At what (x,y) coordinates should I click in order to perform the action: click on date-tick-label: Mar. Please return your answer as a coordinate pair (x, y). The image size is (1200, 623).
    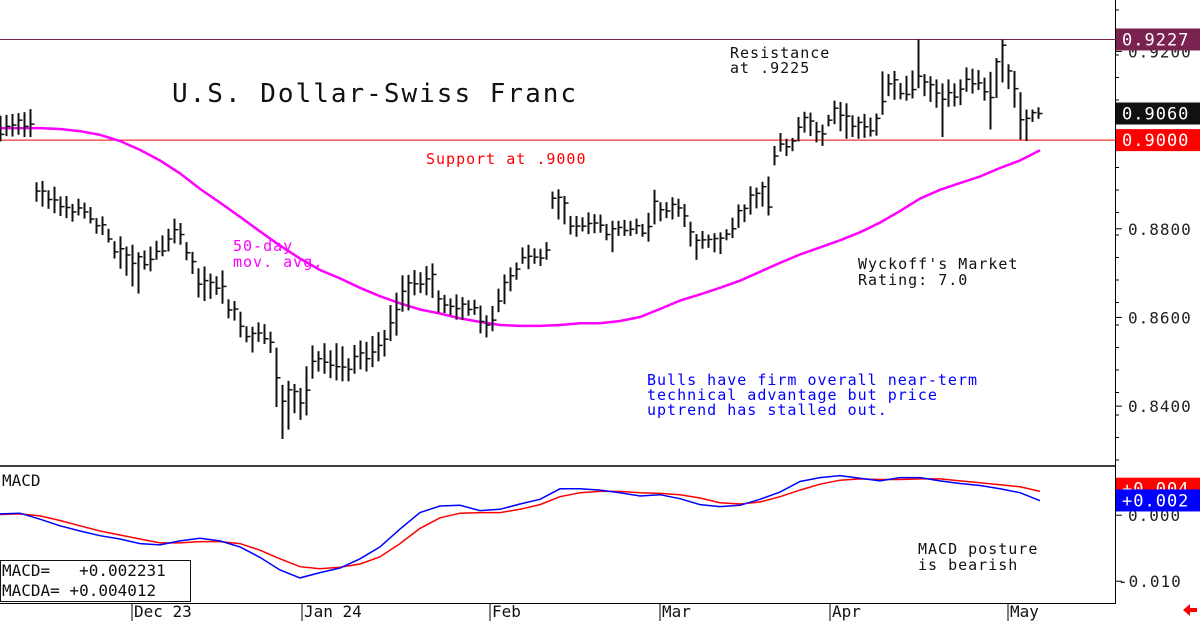
    Looking at the image, I should click on (676, 611).